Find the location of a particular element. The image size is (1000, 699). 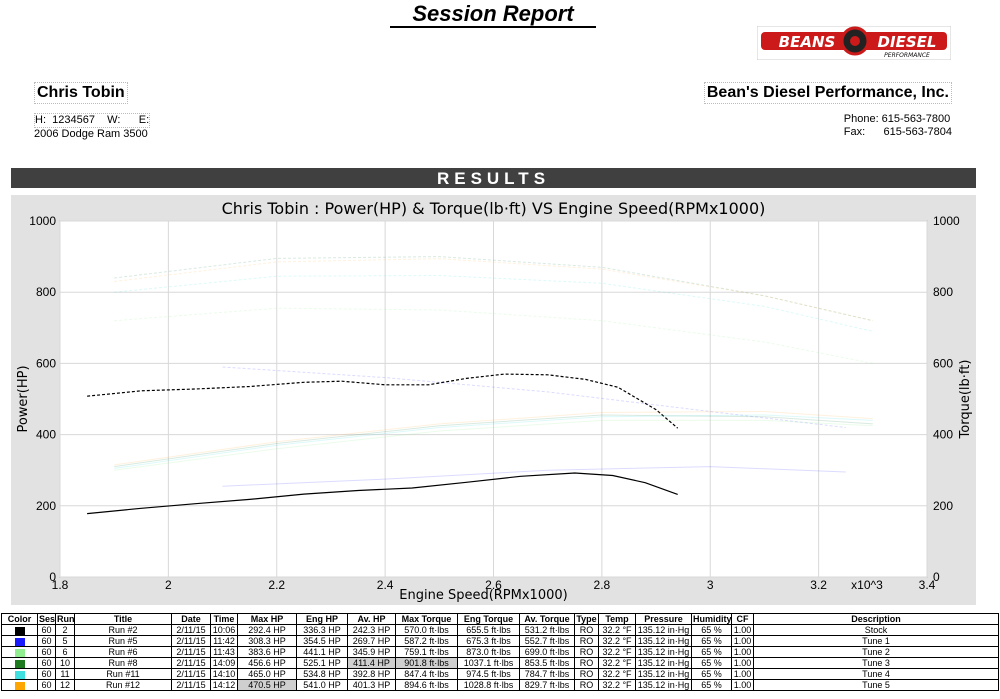

column-header: CF is located at coordinates (742, 619).